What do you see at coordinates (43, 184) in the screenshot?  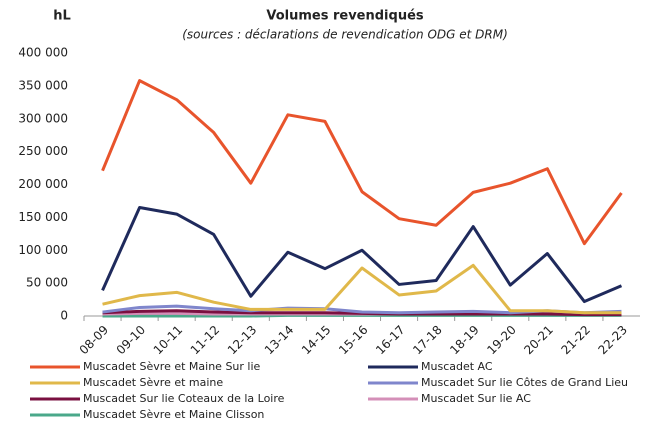 I see `y-tick-label: 200 000` at bounding box center [43, 184].